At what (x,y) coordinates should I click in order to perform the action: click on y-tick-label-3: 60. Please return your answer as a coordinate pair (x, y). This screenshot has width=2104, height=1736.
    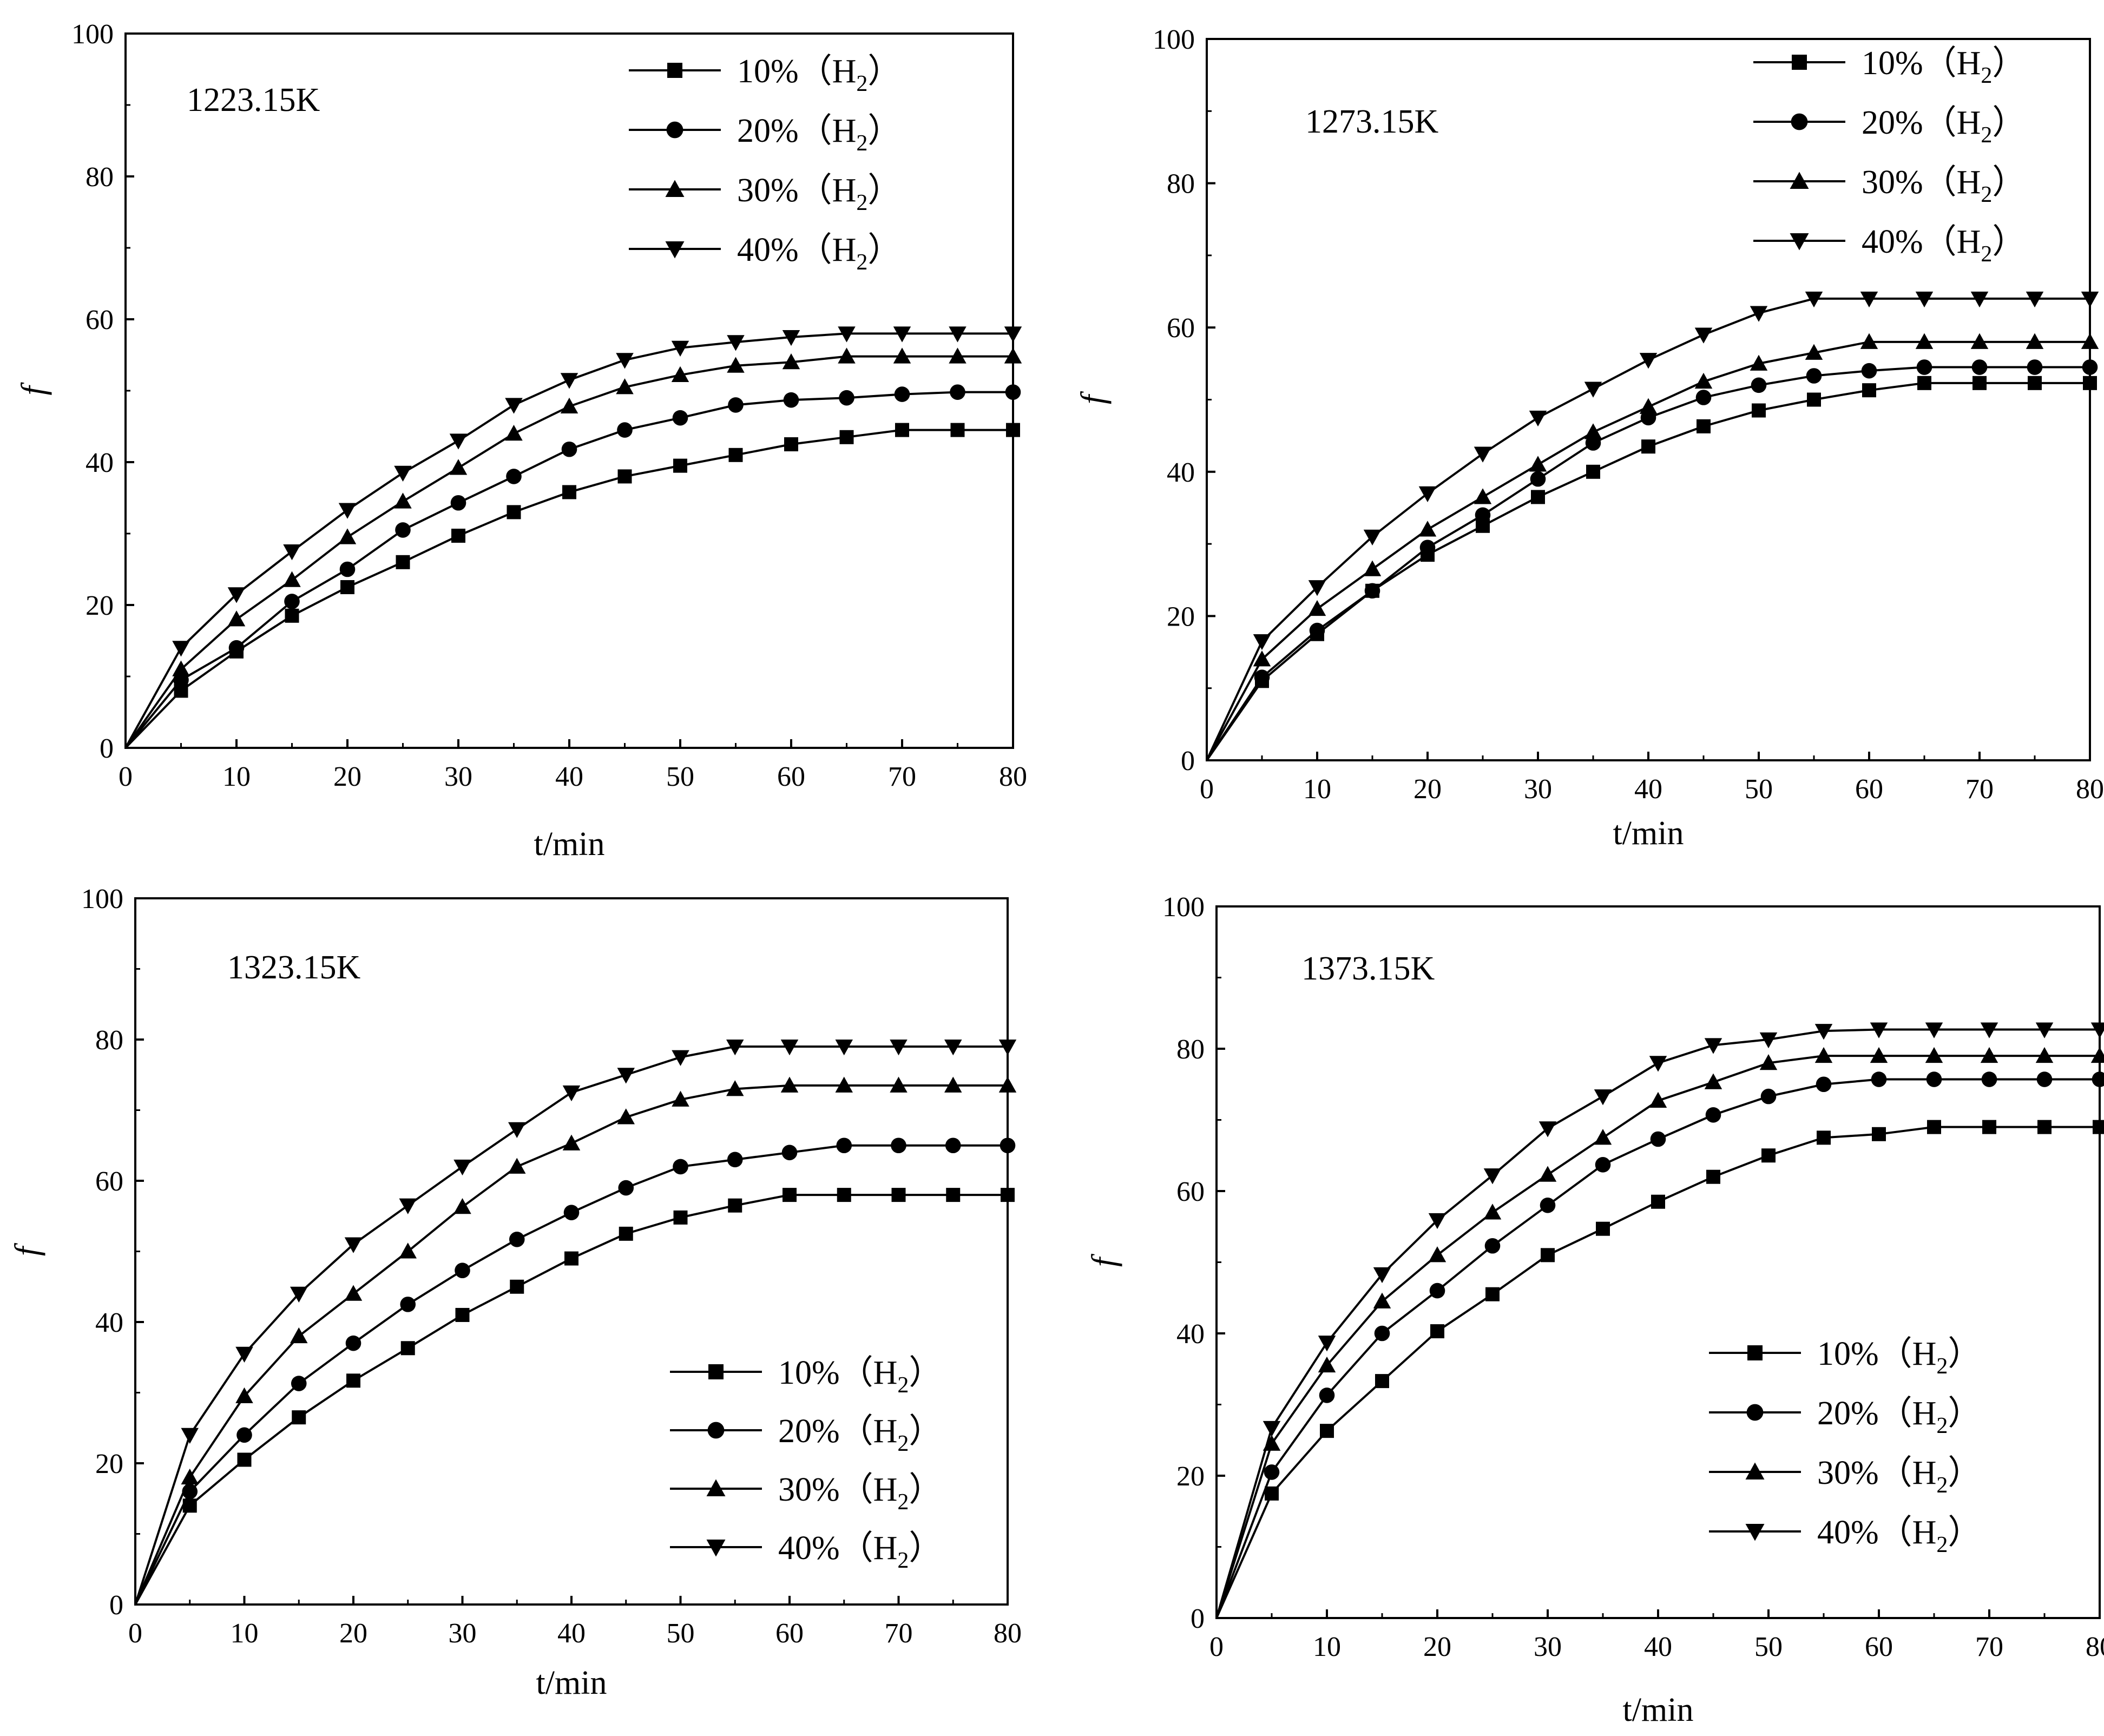
    Looking at the image, I should click on (1191, 1192).